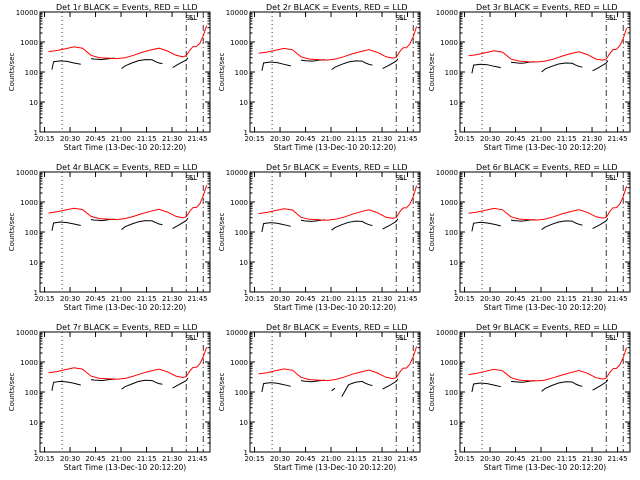  What do you see at coordinates (337, 7) in the screenshot?
I see `chart-title: Det 2r BLACK = Events, RED = LLD` at bounding box center [337, 7].